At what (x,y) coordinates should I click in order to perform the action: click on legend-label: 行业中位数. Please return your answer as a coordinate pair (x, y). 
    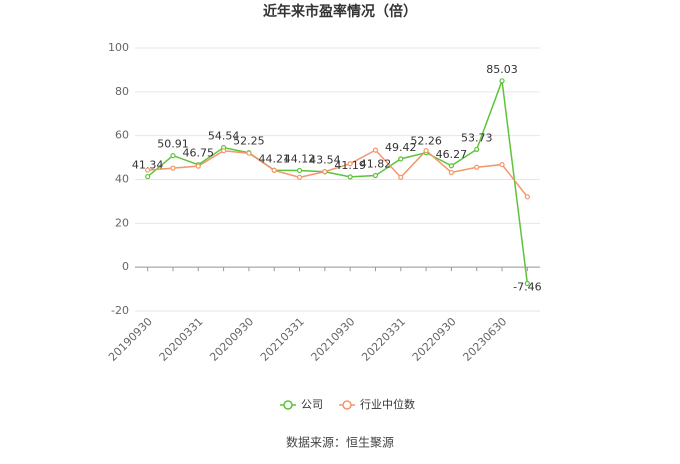
    Looking at the image, I should click on (387, 404).